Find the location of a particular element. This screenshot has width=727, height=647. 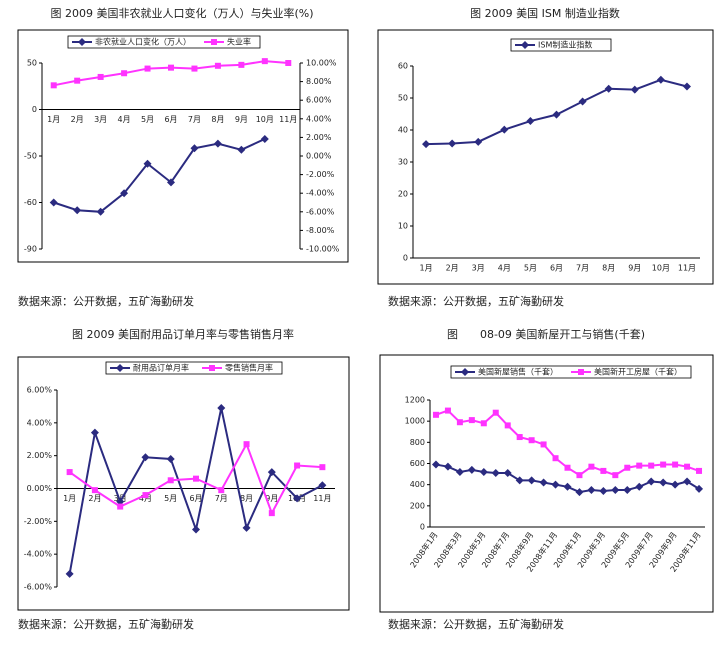

y2-tick-label: -6.00% is located at coordinates (320, 211).